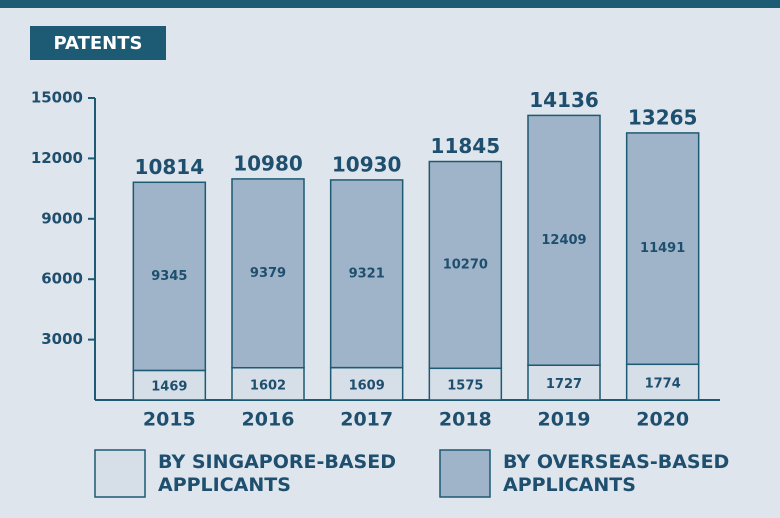 The height and width of the screenshot is (518, 780). Describe the element at coordinates (268, 420) in the screenshot. I see `x-tick-label: 2016` at that location.